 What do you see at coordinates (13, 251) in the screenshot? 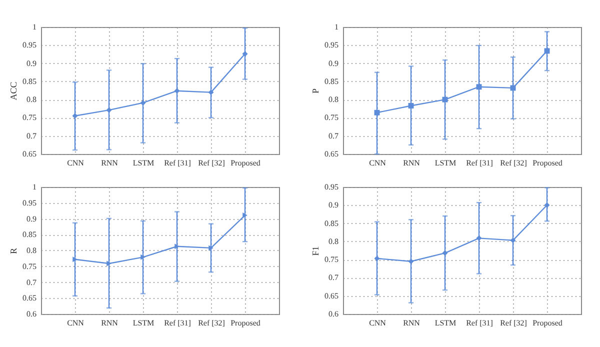
I see `y-axis-title: R` at bounding box center [13, 251].